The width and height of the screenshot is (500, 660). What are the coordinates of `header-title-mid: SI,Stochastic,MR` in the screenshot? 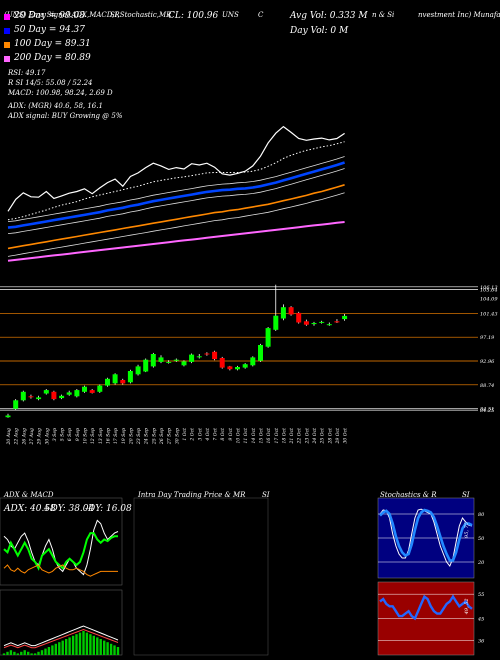 It's located at (141, 15).